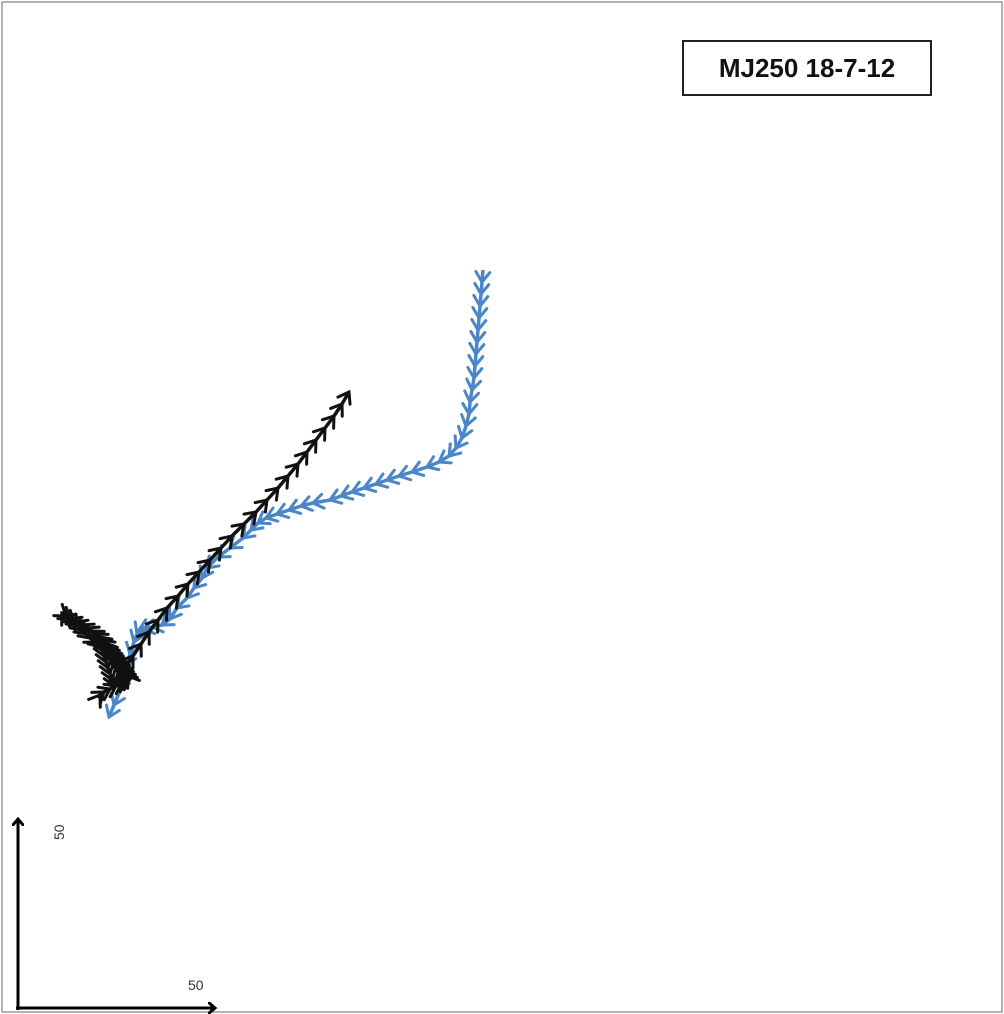 The height and width of the screenshot is (1014, 1004). I want to click on track-id-label: MJ250 18-7-12, so click(807, 68).